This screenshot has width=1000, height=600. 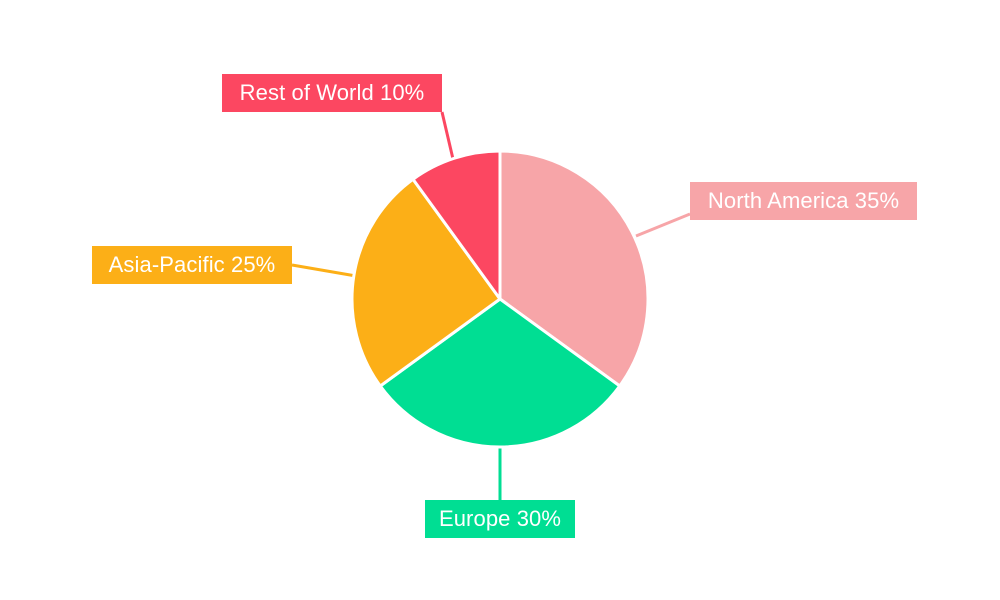 What do you see at coordinates (803, 201) in the screenshot?
I see `slice-label-north-america: North America 35%` at bounding box center [803, 201].